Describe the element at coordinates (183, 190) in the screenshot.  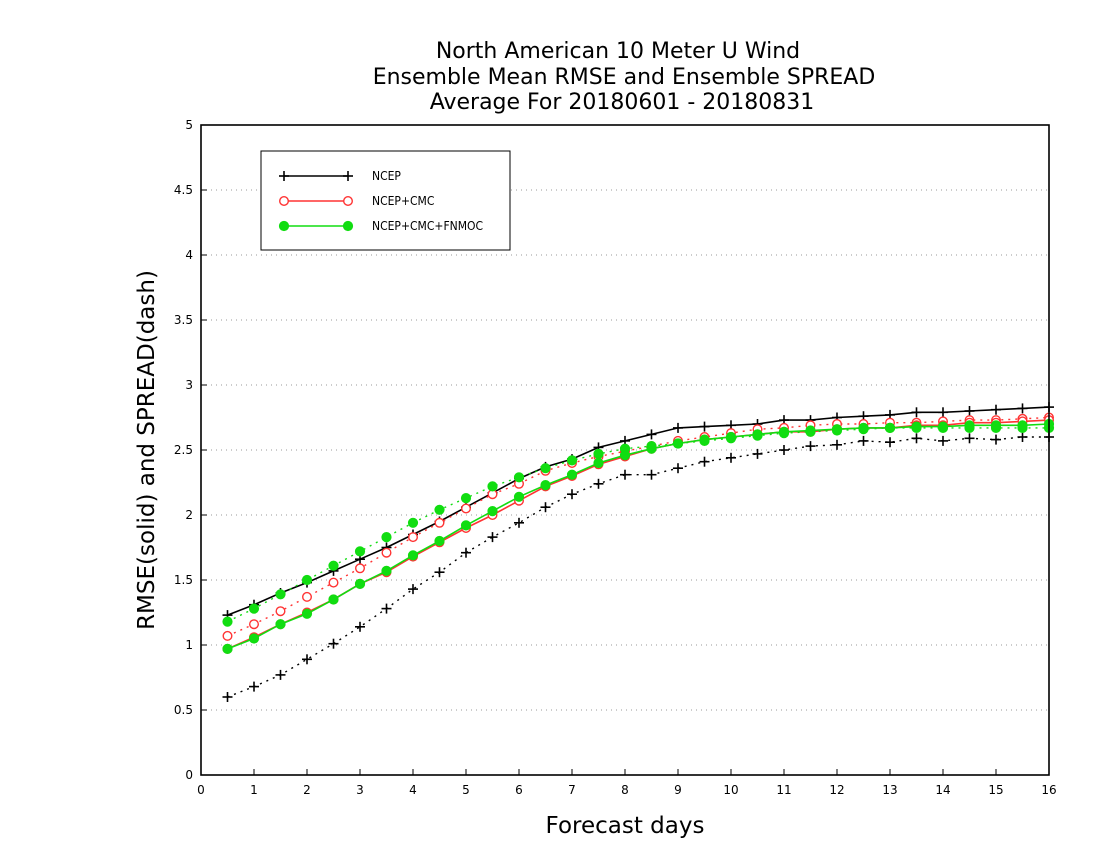
I see `y-tick-label: 4.5` at that location.